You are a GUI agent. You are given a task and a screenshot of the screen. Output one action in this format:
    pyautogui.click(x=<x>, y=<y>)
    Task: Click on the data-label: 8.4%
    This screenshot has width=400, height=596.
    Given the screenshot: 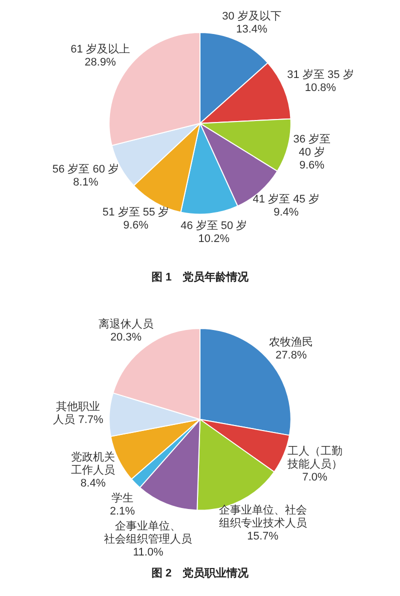 What is the action you would take?
    pyautogui.click(x=93, y=483)
    